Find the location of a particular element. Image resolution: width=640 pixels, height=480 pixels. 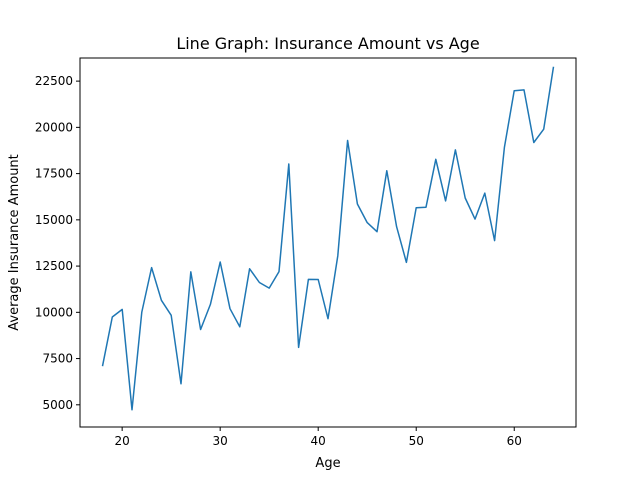

y-tick-label: 22500 is located at coordinates (54, 81).